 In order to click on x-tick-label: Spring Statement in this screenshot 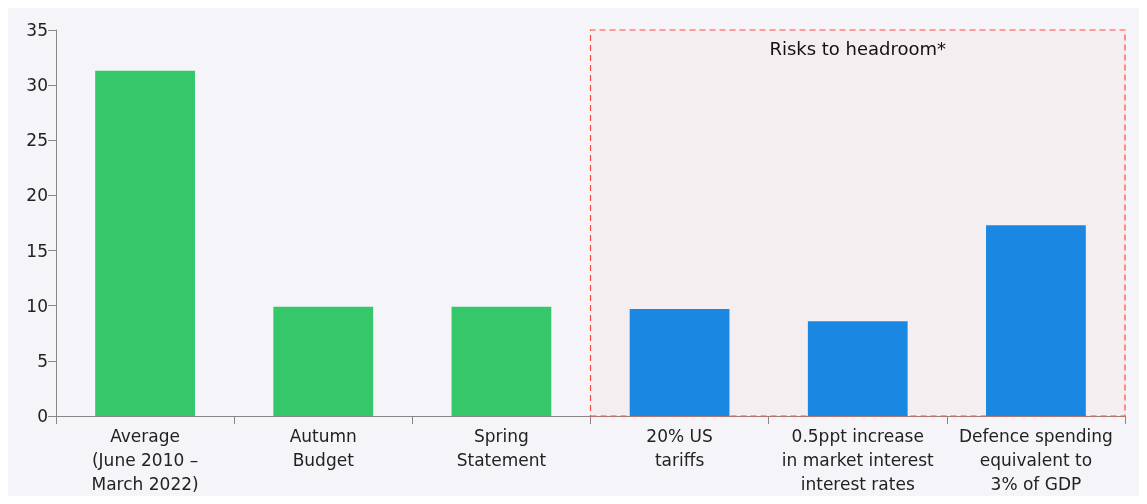, I will do `click(501, 448)`.